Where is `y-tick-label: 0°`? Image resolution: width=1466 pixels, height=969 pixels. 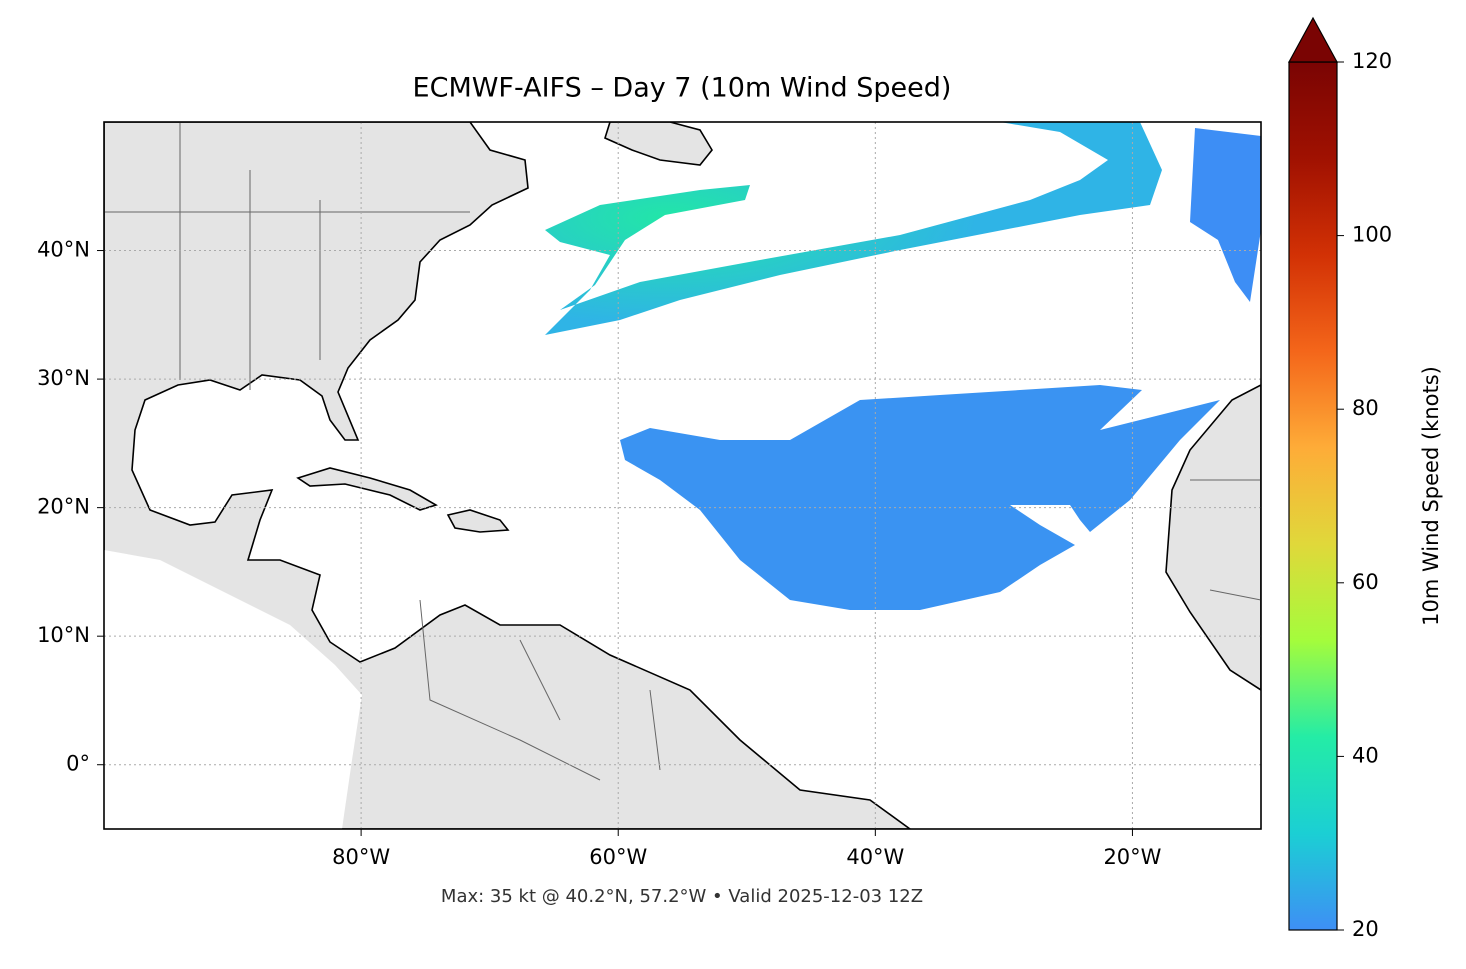
y-tick-label: 0° is located at coordinates (78, 764).